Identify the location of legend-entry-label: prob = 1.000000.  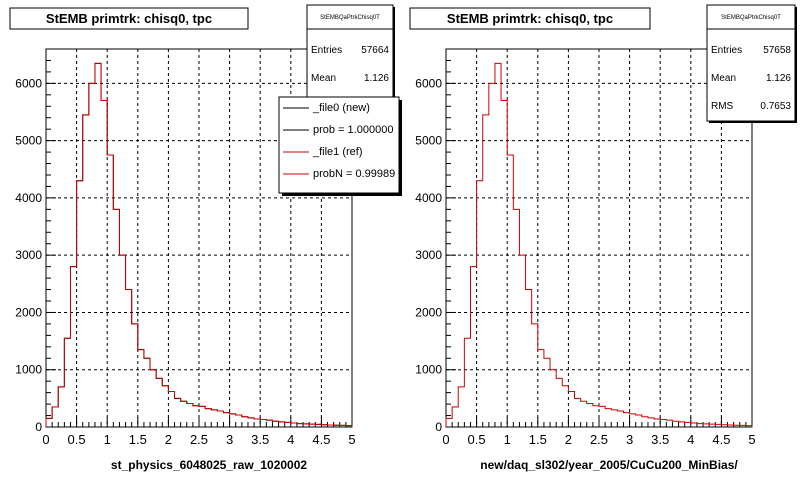
(353, 130).